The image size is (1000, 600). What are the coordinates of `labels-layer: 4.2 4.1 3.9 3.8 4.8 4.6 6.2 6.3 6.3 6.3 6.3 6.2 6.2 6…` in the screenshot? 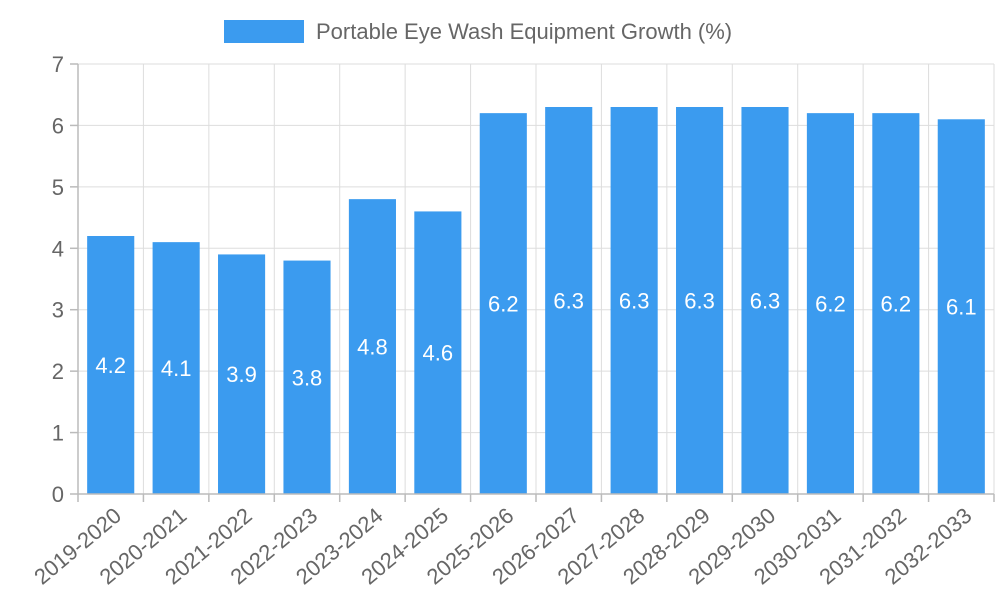 It's located at (535, 340).